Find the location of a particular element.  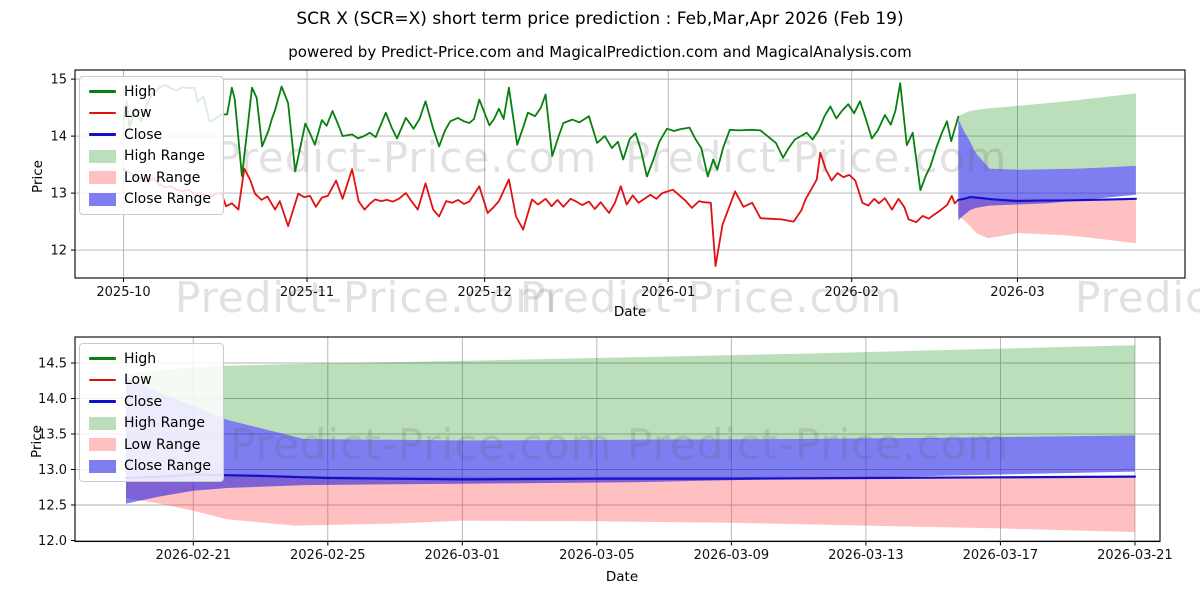

chart-0-close-range-band is located at coordinates (1047, 170).